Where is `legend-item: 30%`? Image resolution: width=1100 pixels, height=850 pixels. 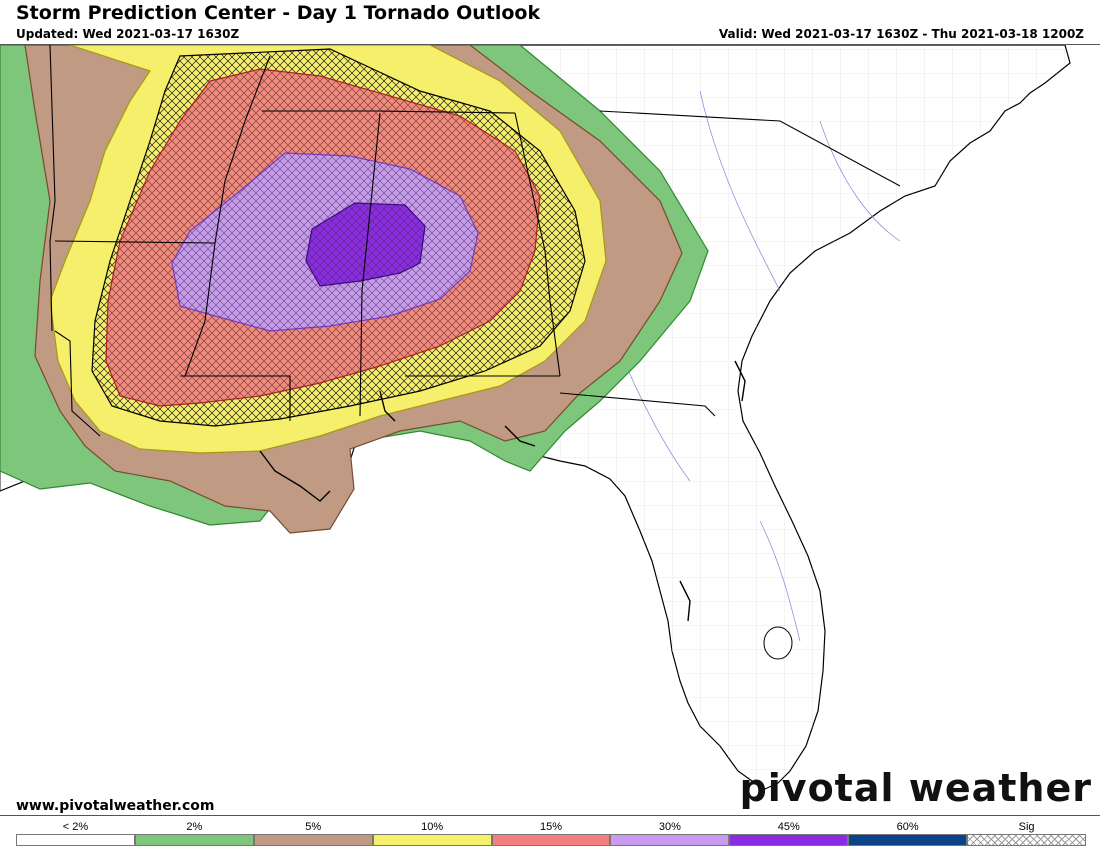 legend-item: 30% is located at coordinates (670, 833).